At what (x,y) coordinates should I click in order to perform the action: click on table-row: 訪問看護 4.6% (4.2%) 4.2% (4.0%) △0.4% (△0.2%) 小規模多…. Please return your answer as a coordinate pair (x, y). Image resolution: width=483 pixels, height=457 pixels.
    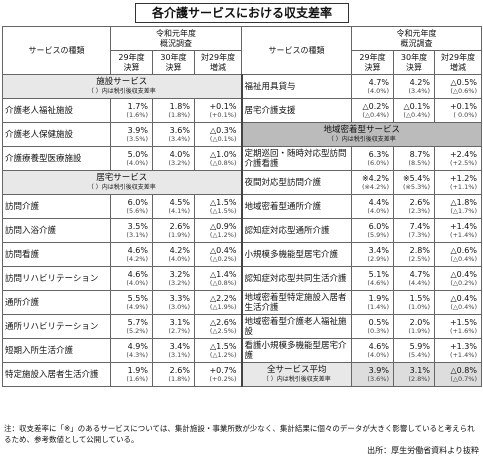
    Looking at the image, I should click on (242, 254).